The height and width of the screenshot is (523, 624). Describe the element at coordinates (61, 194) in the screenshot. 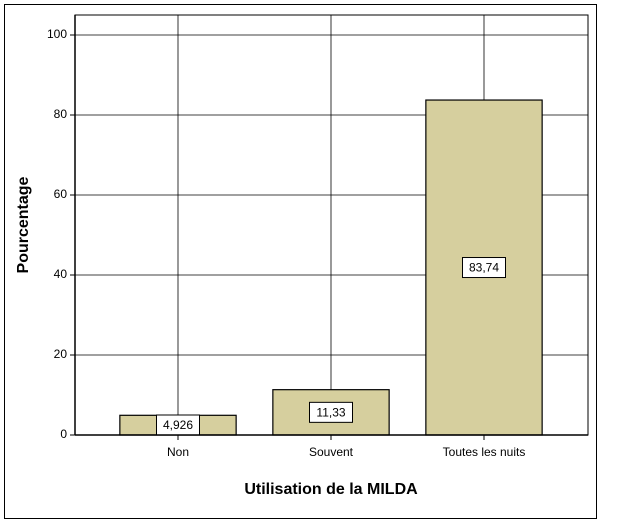

I see `y-tick-label: 60` at that location.